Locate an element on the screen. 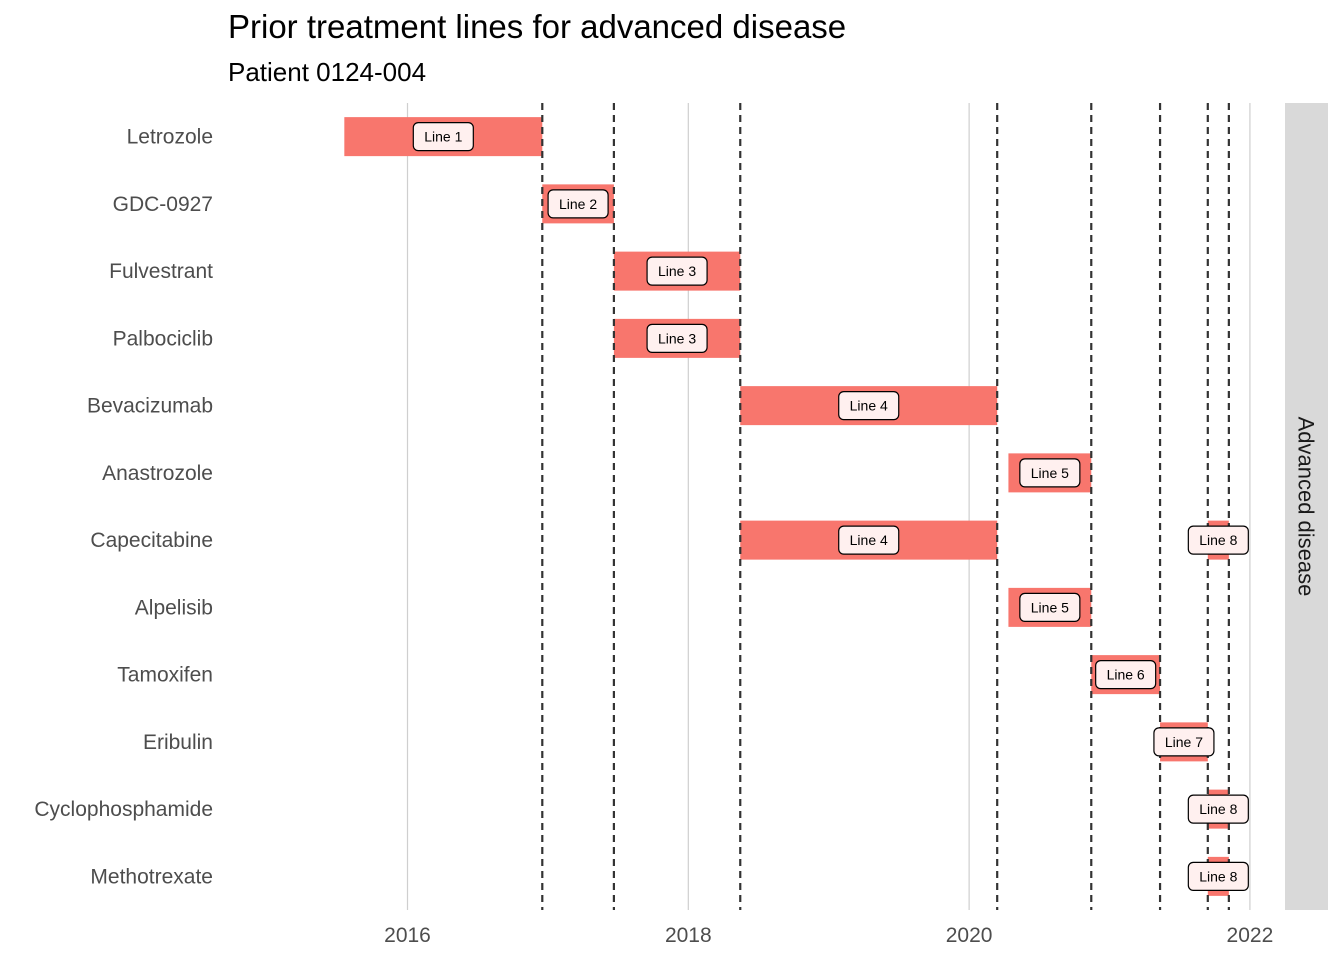  y-axis-label: Alpelisib is located at coordinates (174, 607).